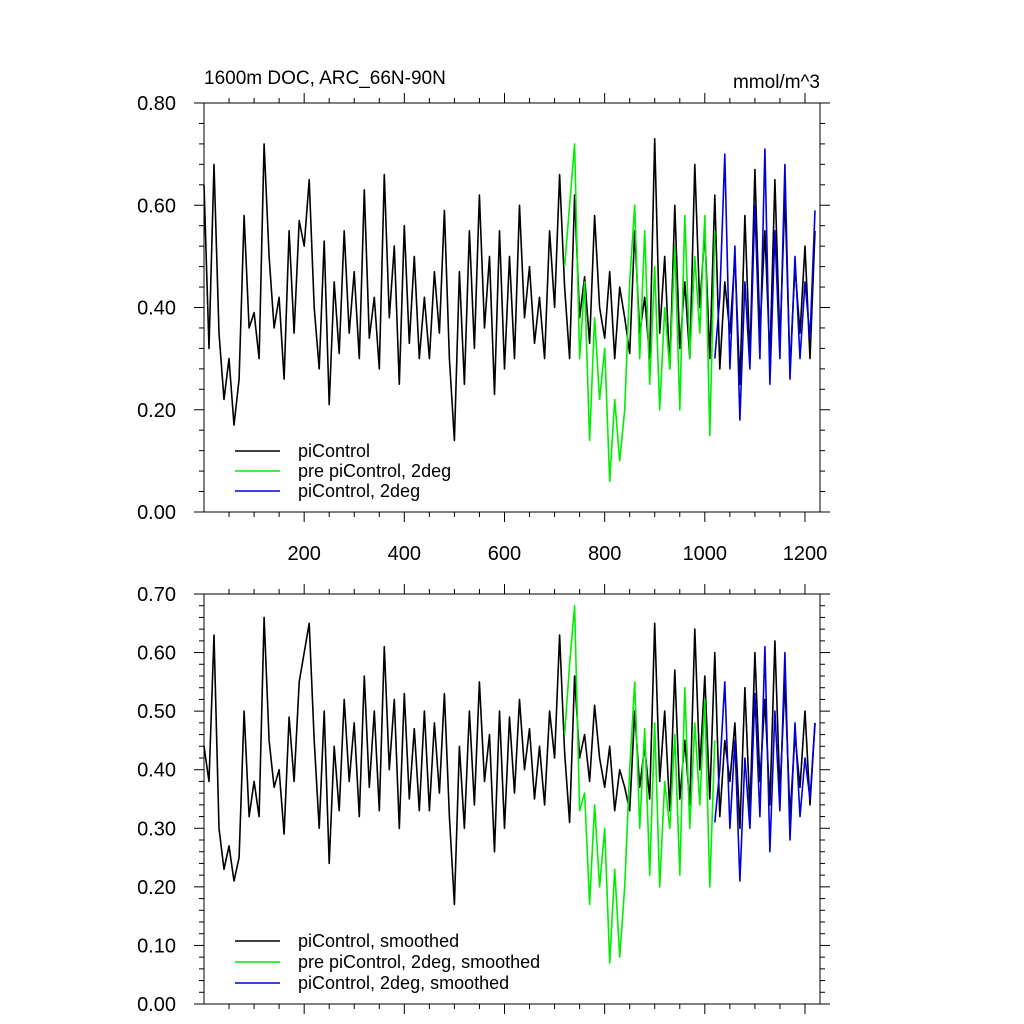  I want to click on y-tick-label: 0.70, so click(156, 595).